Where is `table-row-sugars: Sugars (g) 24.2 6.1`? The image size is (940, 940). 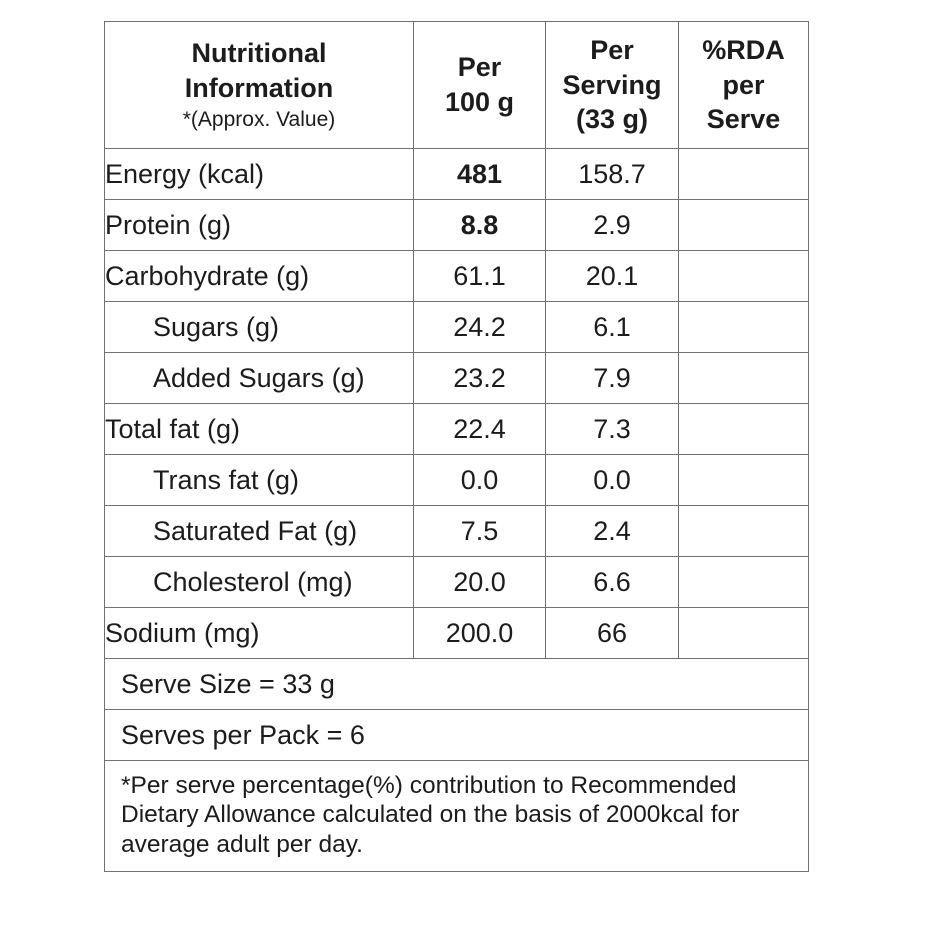
table-row-sugars: Sugars (g) 24.2 6.1 is located at coordinates (456, 327).